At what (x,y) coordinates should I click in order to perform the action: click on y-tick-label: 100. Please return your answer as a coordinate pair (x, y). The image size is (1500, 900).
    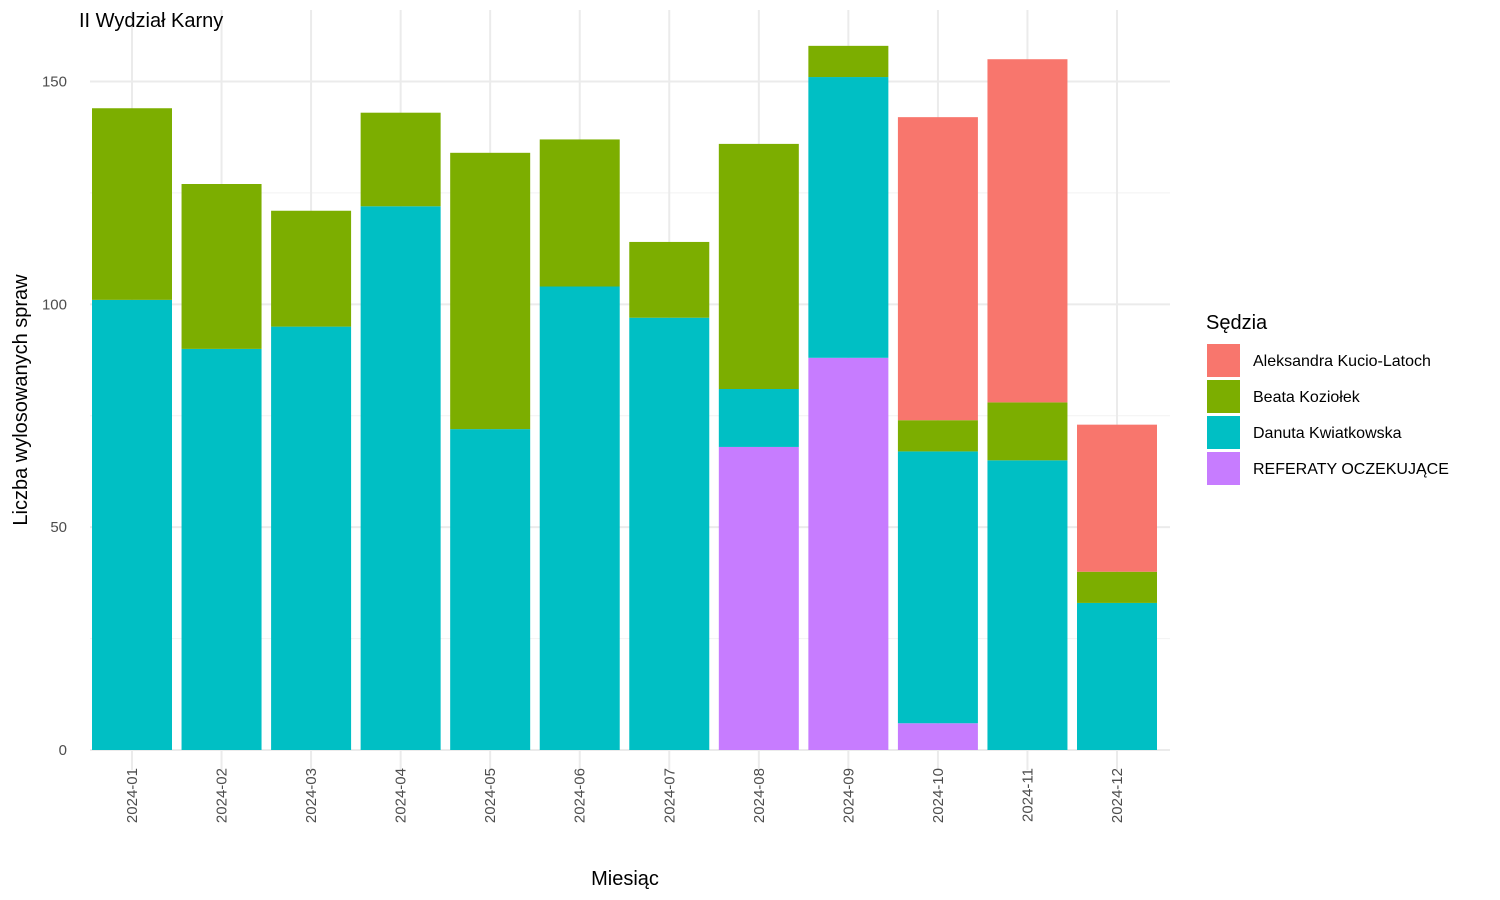
    Looking at the image, I should click on (54, 304).